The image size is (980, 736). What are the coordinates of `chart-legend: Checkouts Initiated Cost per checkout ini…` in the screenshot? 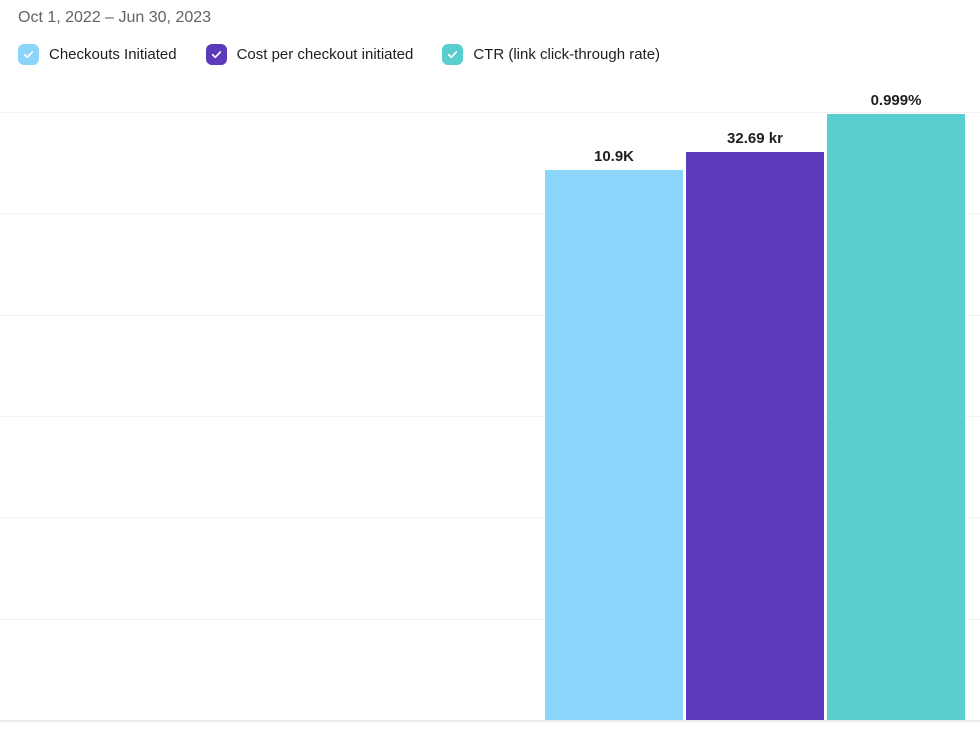 It's located at (339, 54).